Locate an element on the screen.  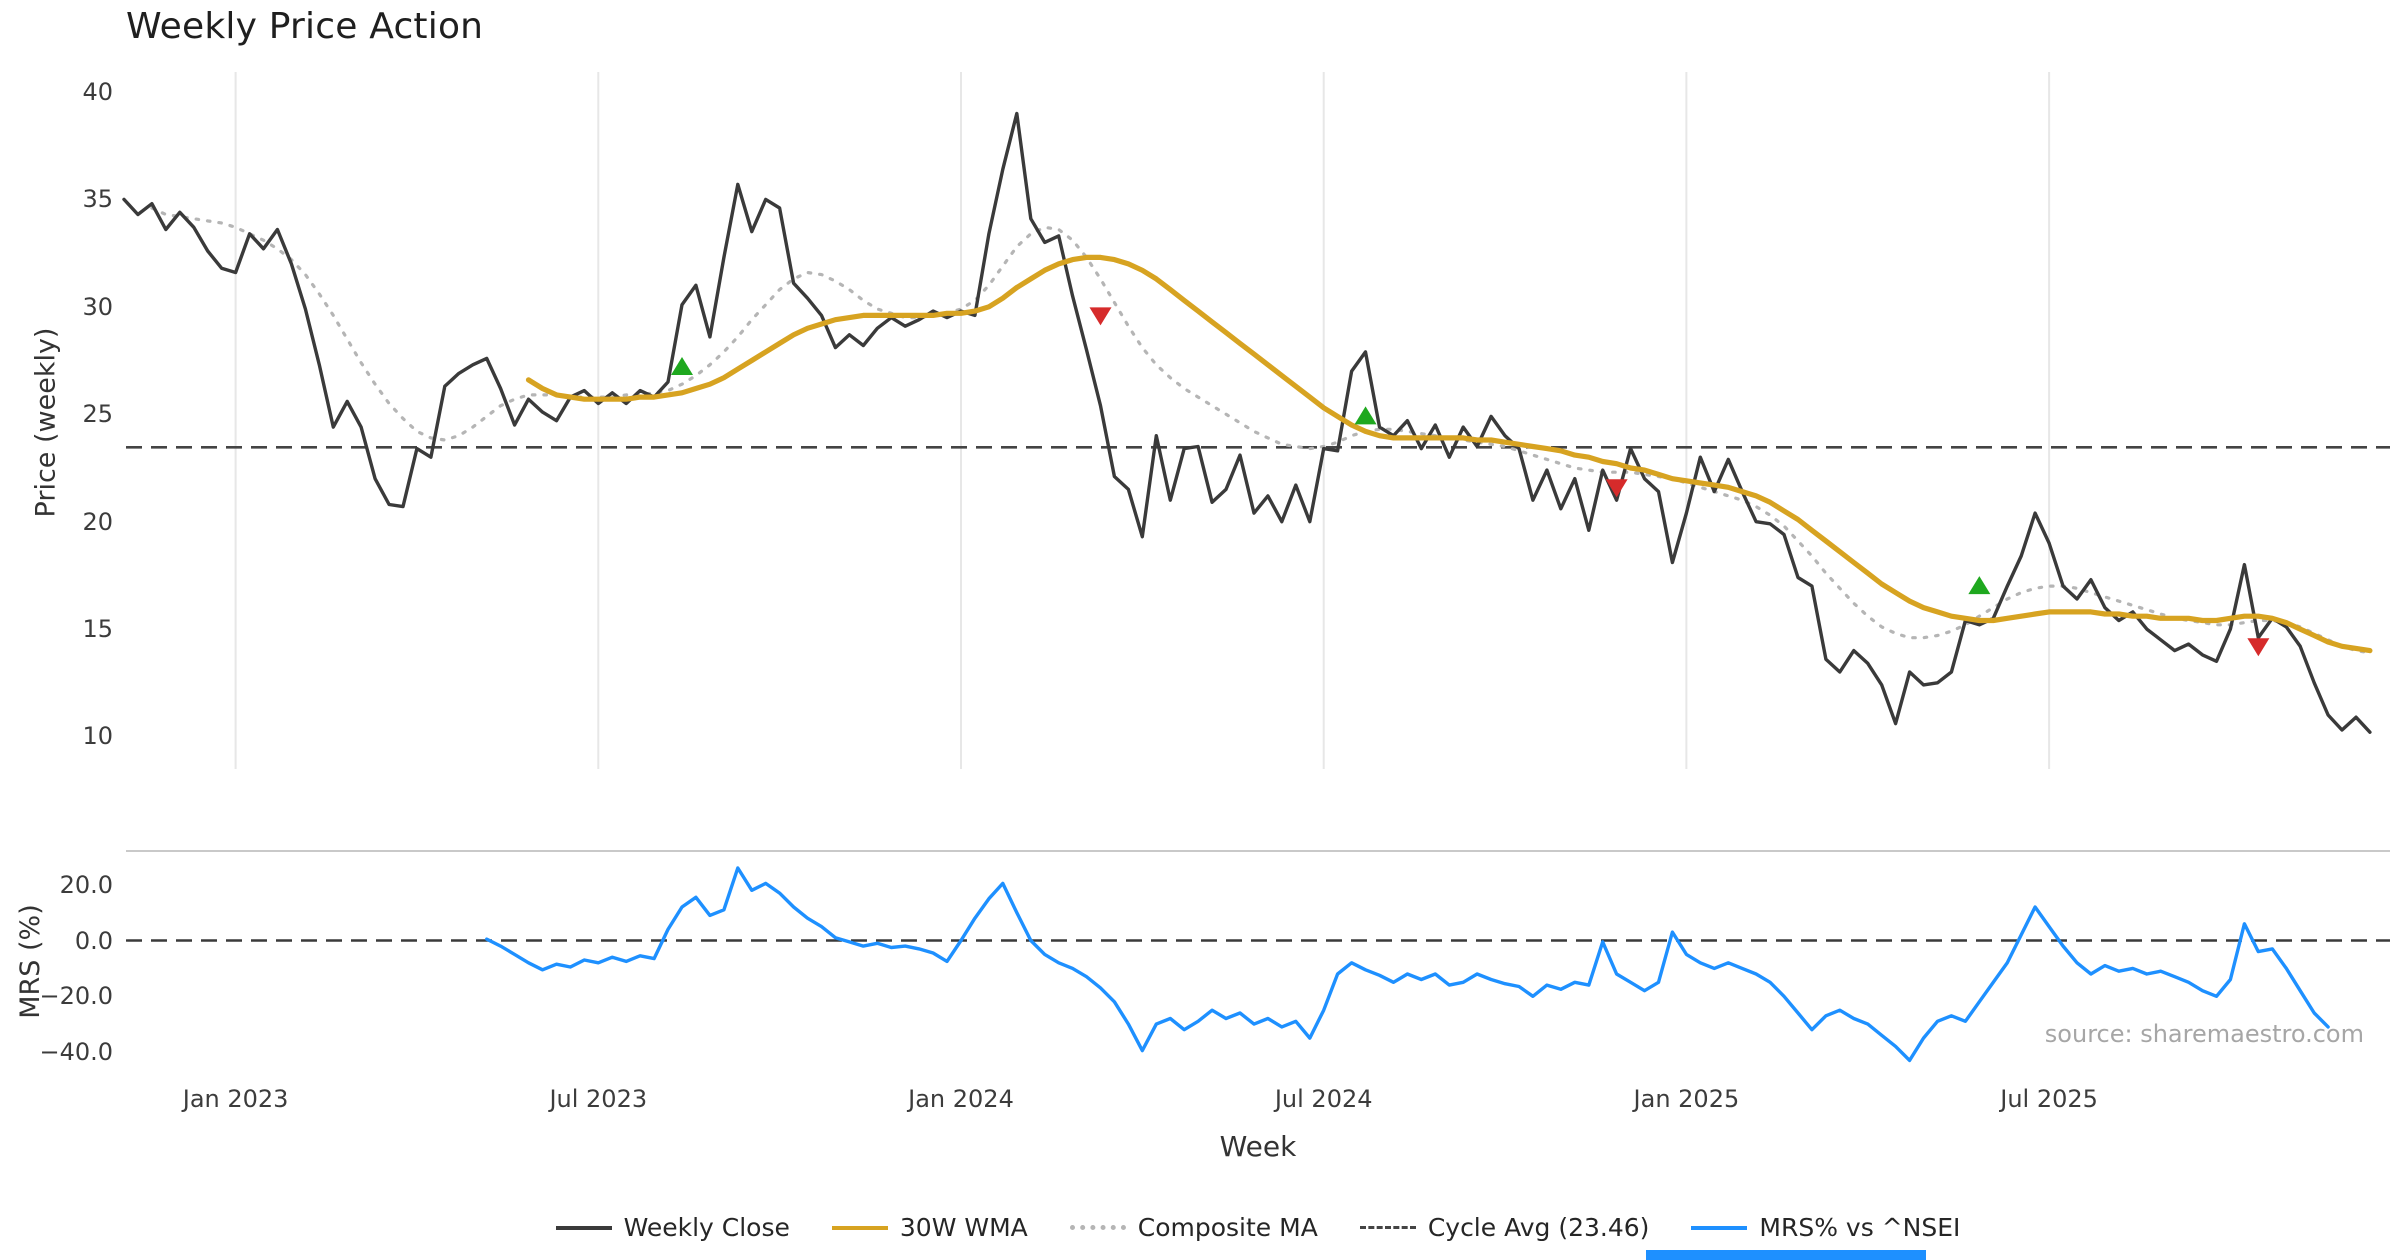
xtick-jul-2025: Jul 2025 is located at coordinates (2049, 1099).